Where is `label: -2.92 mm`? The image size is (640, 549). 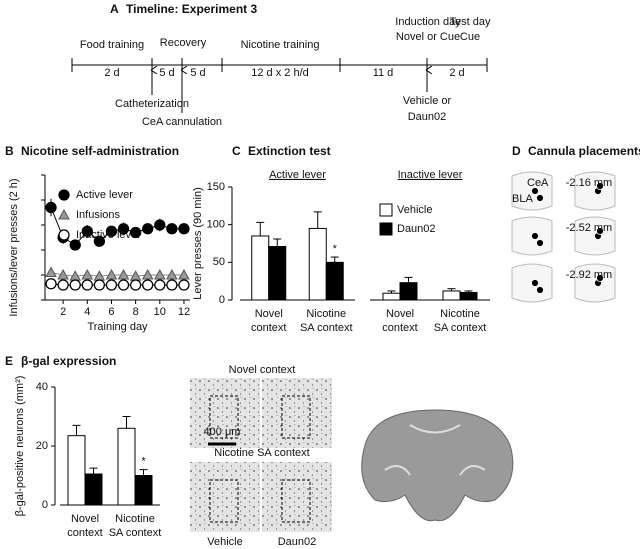
label: -2.92 mm is located at coordinates (589, 275).